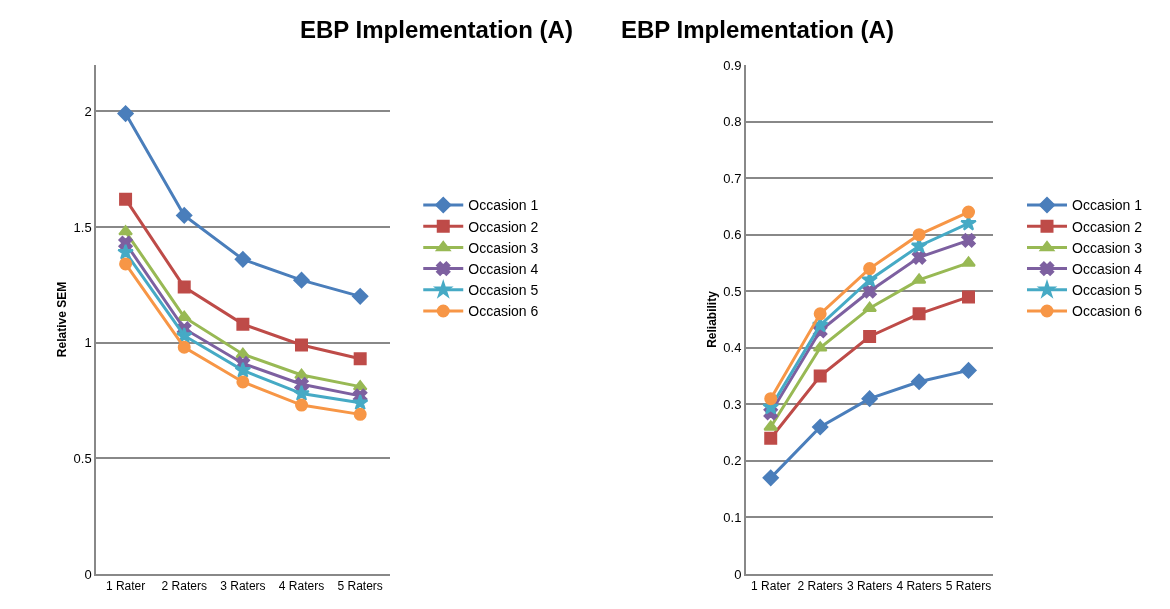  I want to click on y-axis-title: Reliability, so click(712, 319).